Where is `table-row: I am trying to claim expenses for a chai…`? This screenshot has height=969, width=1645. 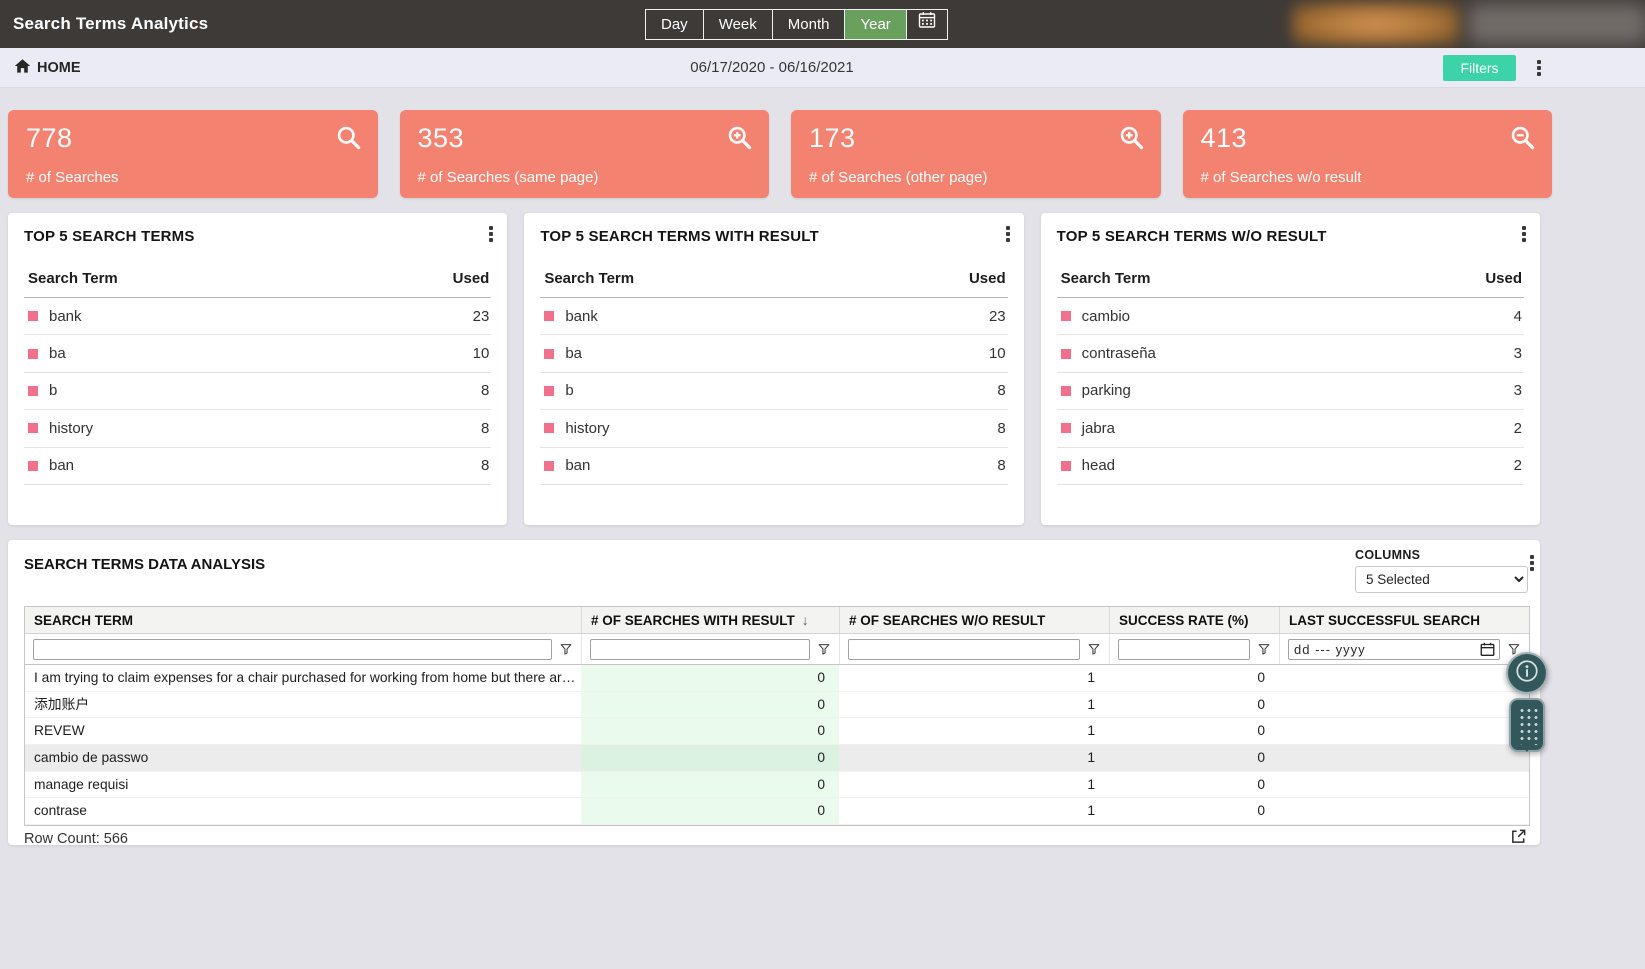 table-row: I am trying to claim expenses for a chai… is located at coordinates (777, 678).